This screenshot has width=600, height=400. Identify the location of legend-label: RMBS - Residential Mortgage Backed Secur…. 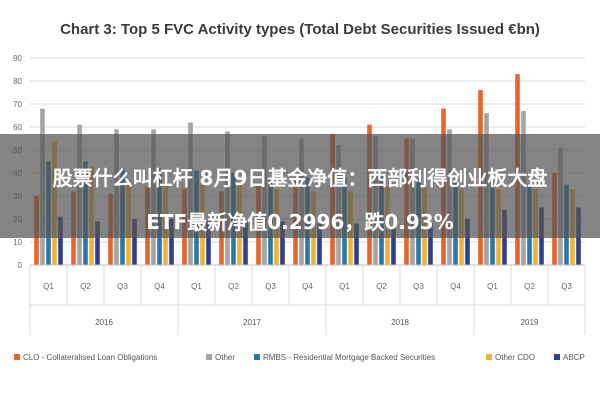
(349, 357).